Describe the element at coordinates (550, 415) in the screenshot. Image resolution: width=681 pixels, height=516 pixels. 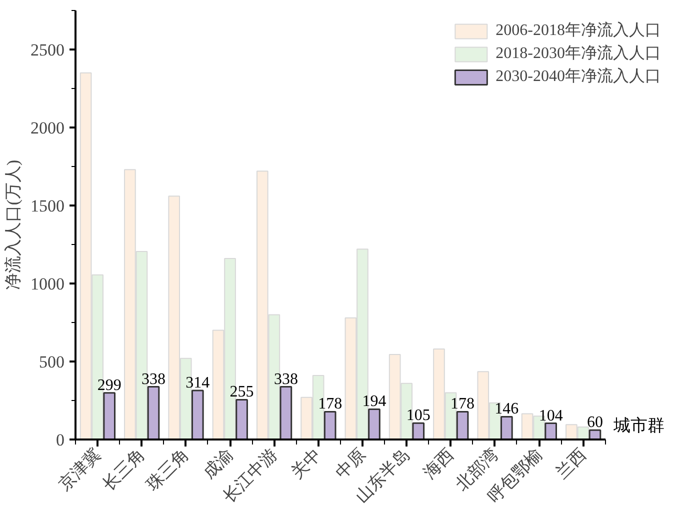
I see `data-label: 104` at that location.